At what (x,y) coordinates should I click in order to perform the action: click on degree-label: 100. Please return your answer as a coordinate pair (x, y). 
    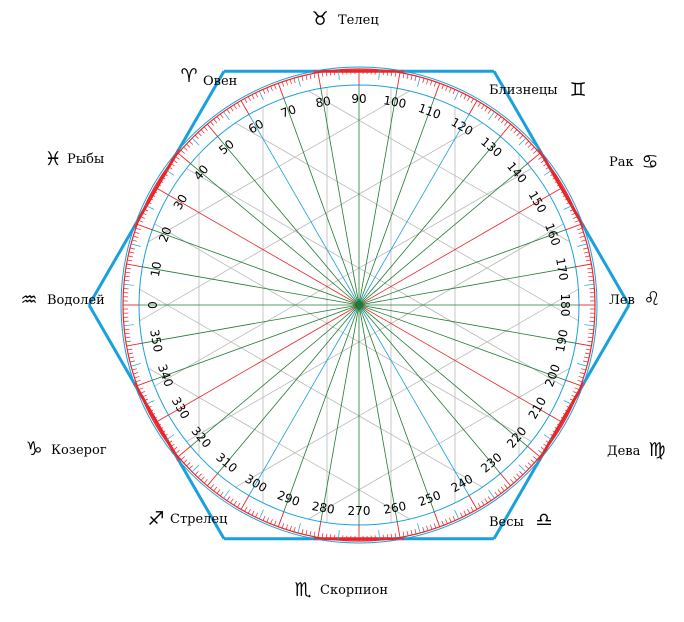
    Looking at the image, I should click on (394, 102).